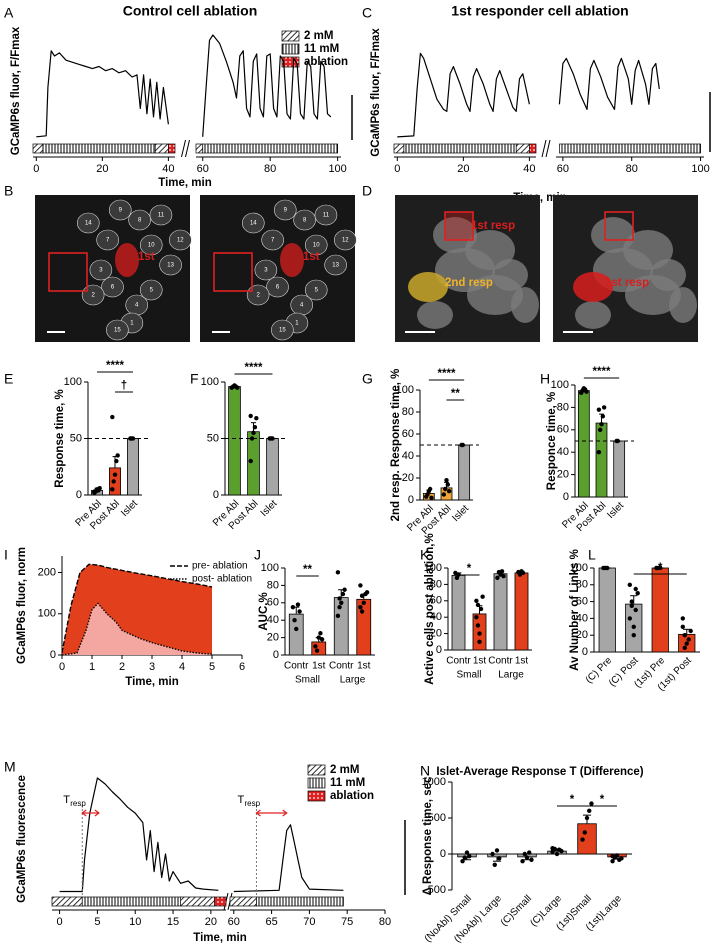 This screenshot has width=718, height=948. I want to click on responder-cell, so click(428, 287).